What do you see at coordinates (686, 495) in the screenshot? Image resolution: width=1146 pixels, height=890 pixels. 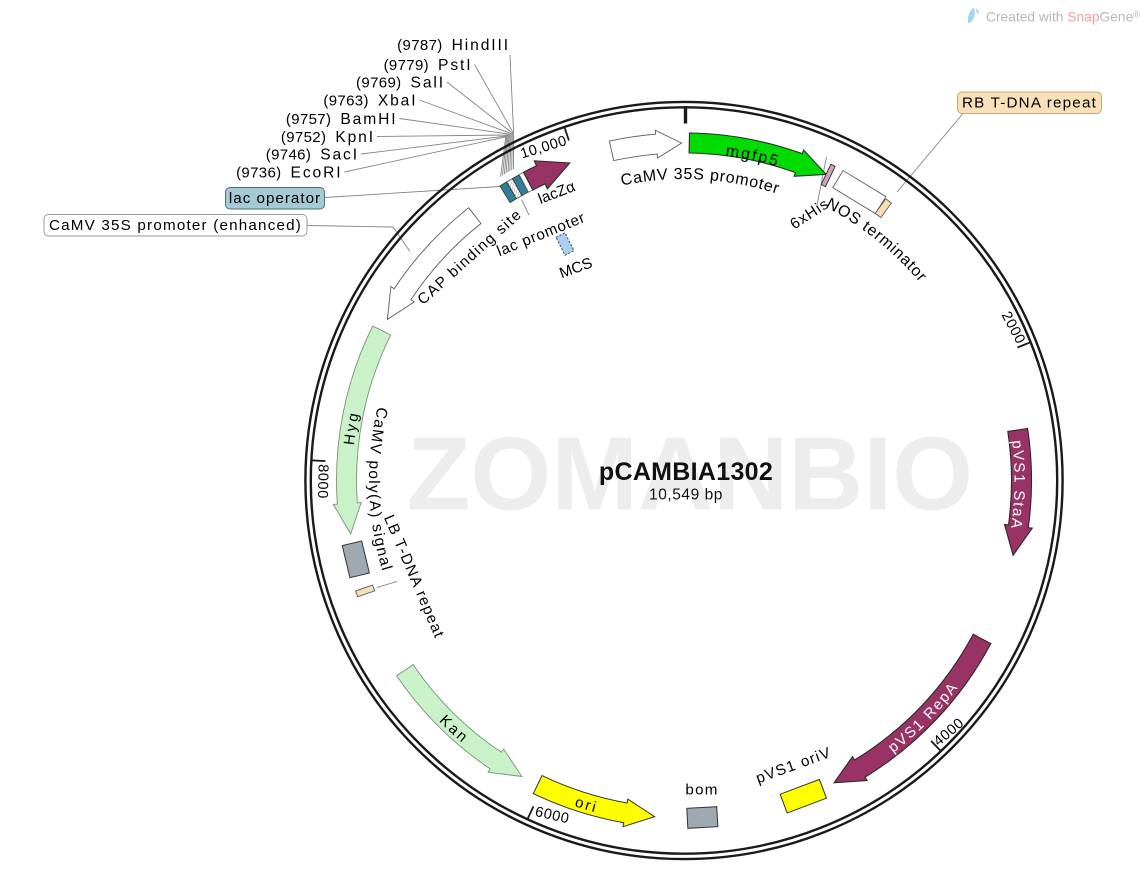 I see `svg-text: 10,549 bp` at bounding box center [686, 495].